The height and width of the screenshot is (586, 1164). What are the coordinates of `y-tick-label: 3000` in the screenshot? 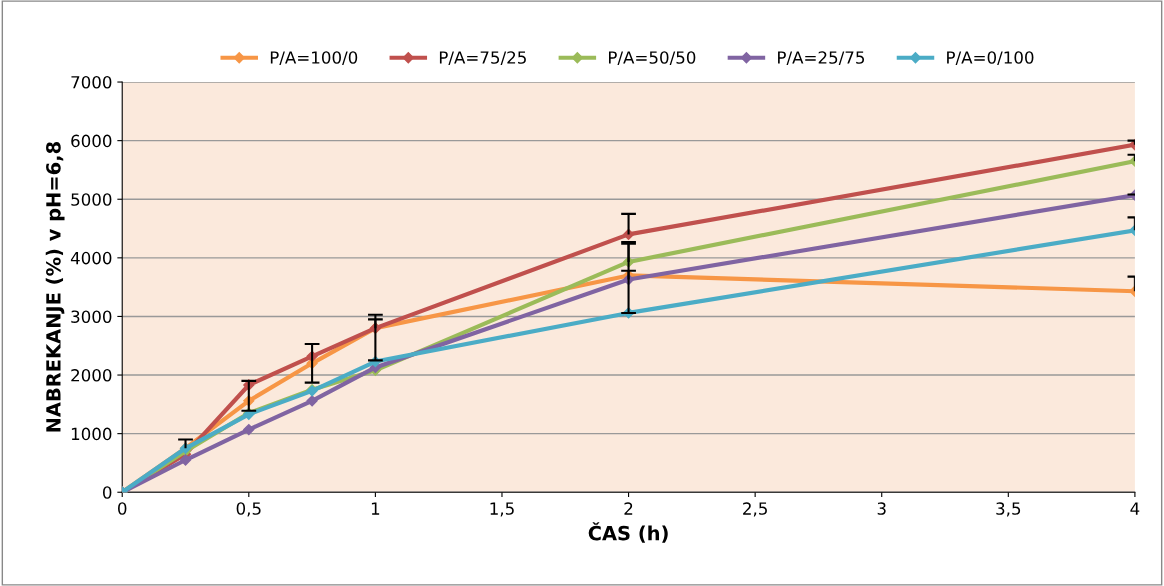 It's located at (91, 317).